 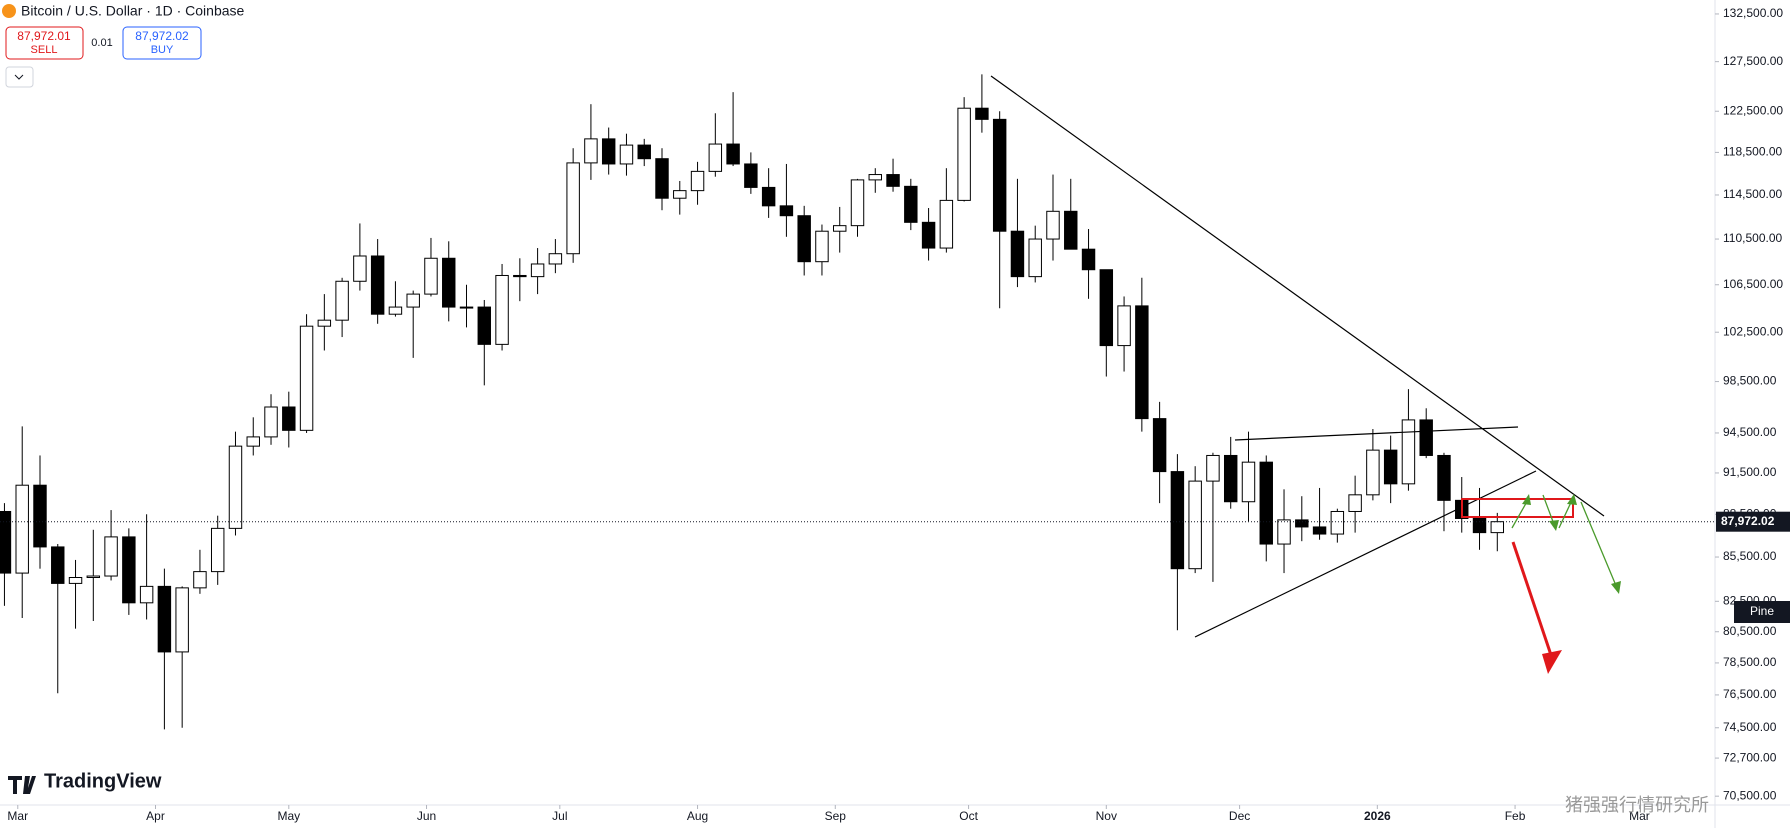 What do you see at coordinates (1750, 727) in the screenshot?
I see `y-tick-label: 74,500.00` at bounding box center [1750, 727].